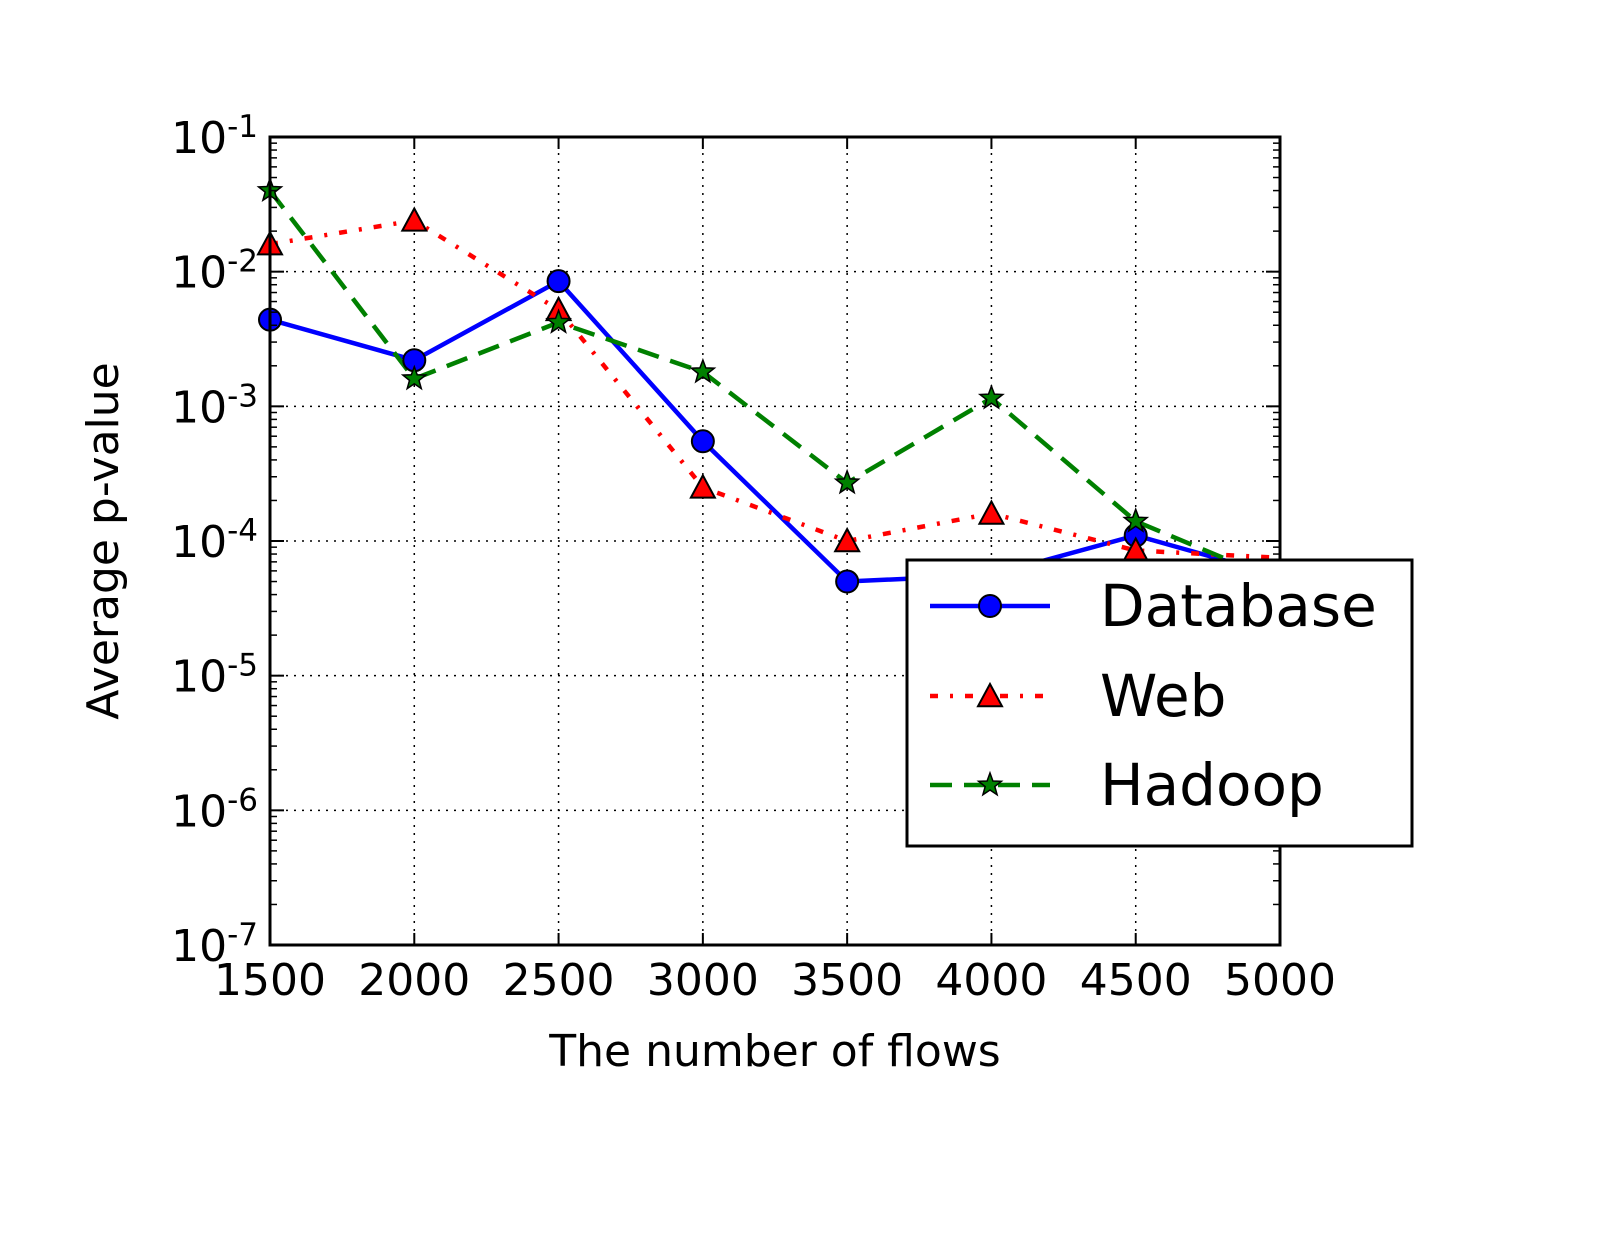  What do you see at coordinates (1212, 785) in the screenshot?
I see `legend-label-hadoop: Hadoop` at bounding box center [1212, 785].